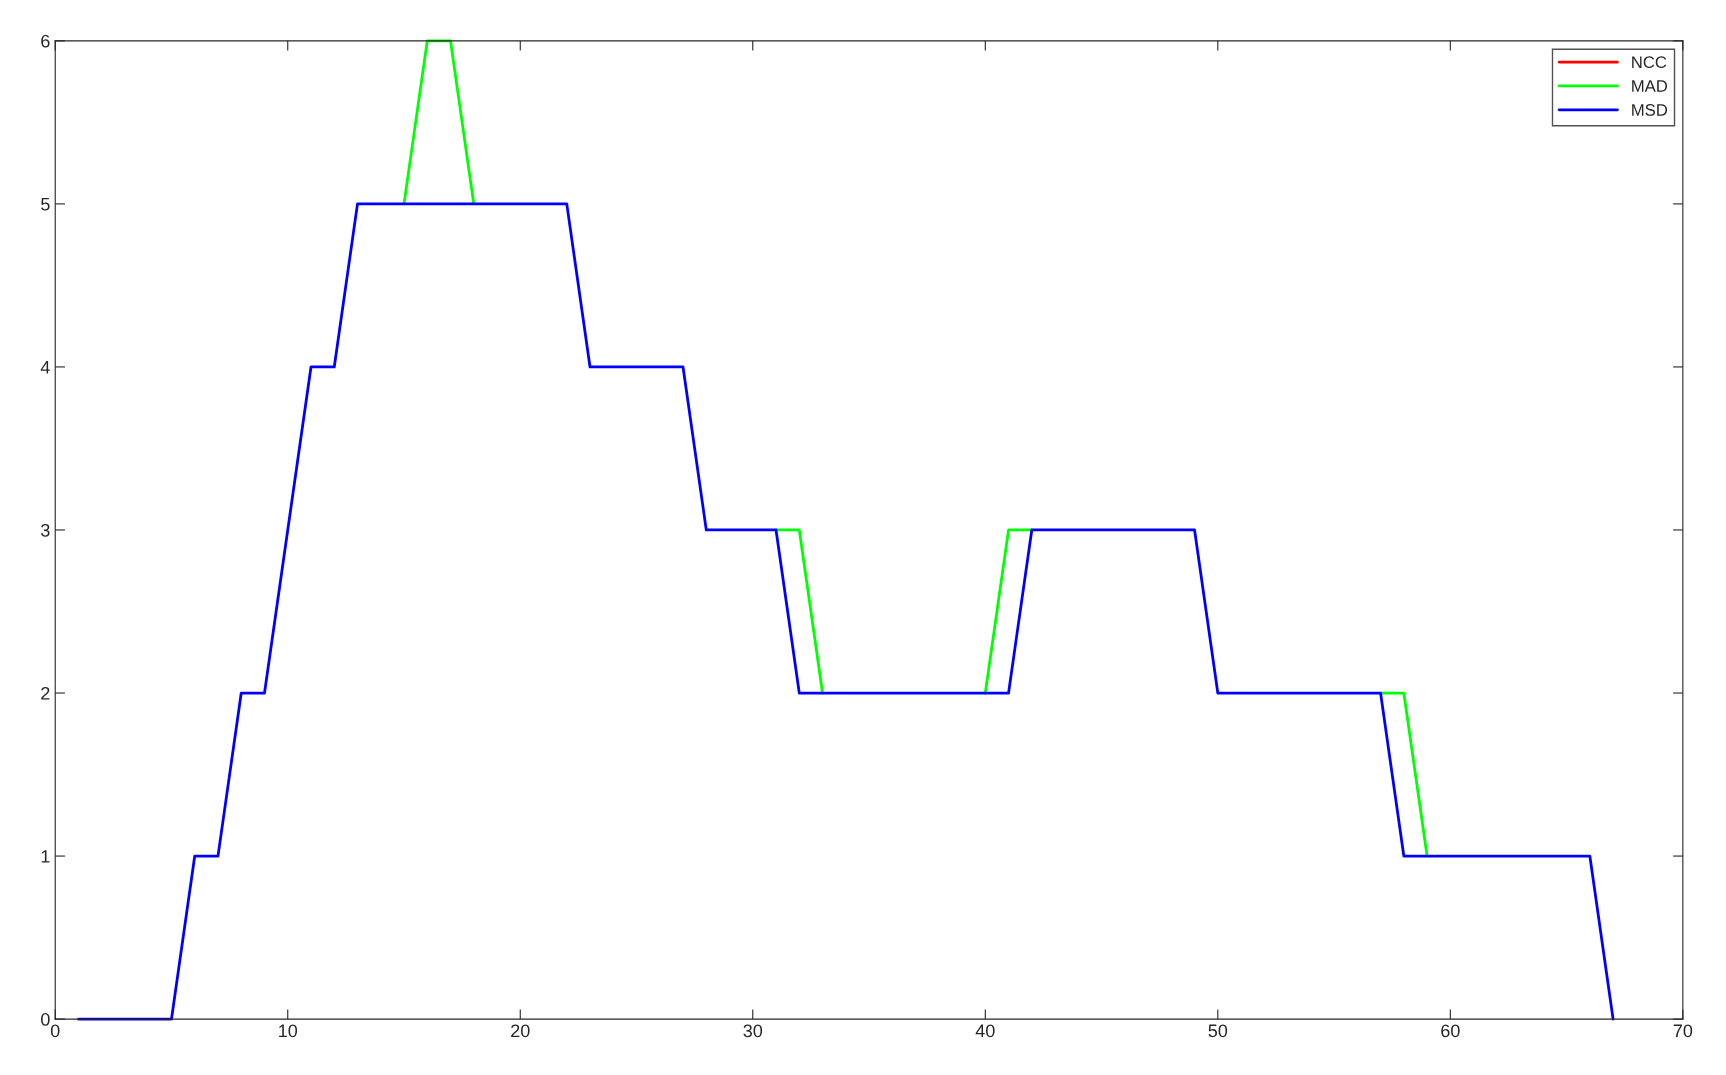 The height and width of the screenshot is (1075, 1726). I want to click on y-tick-label: 2, so click(45, 693).